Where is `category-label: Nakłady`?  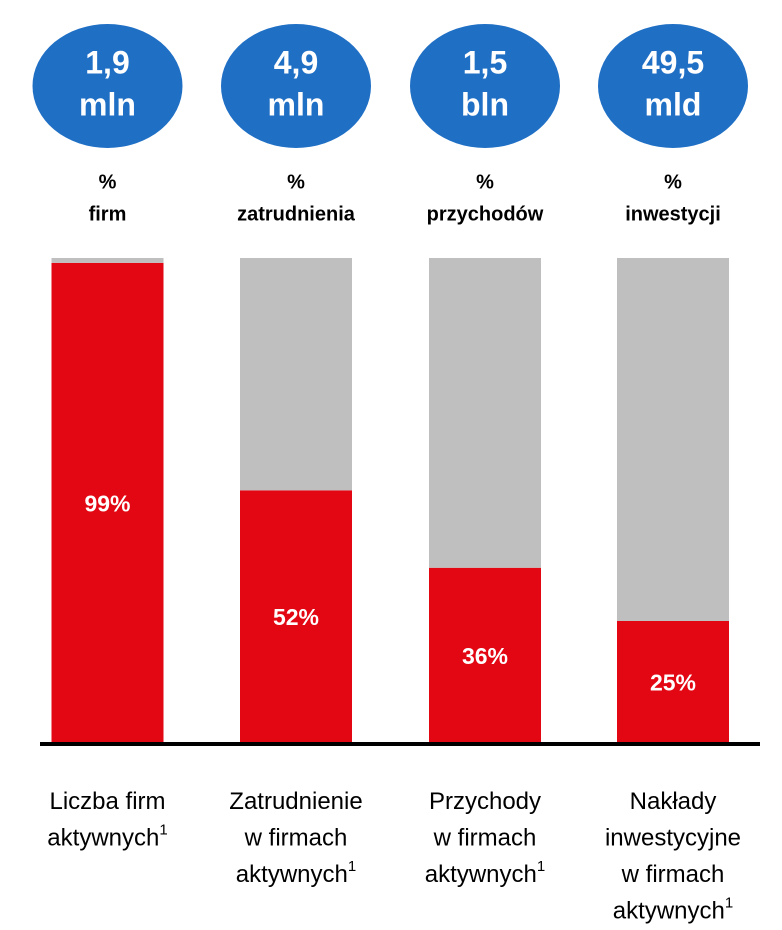 category-label: Nakłady is located at coordinates (673, 801).